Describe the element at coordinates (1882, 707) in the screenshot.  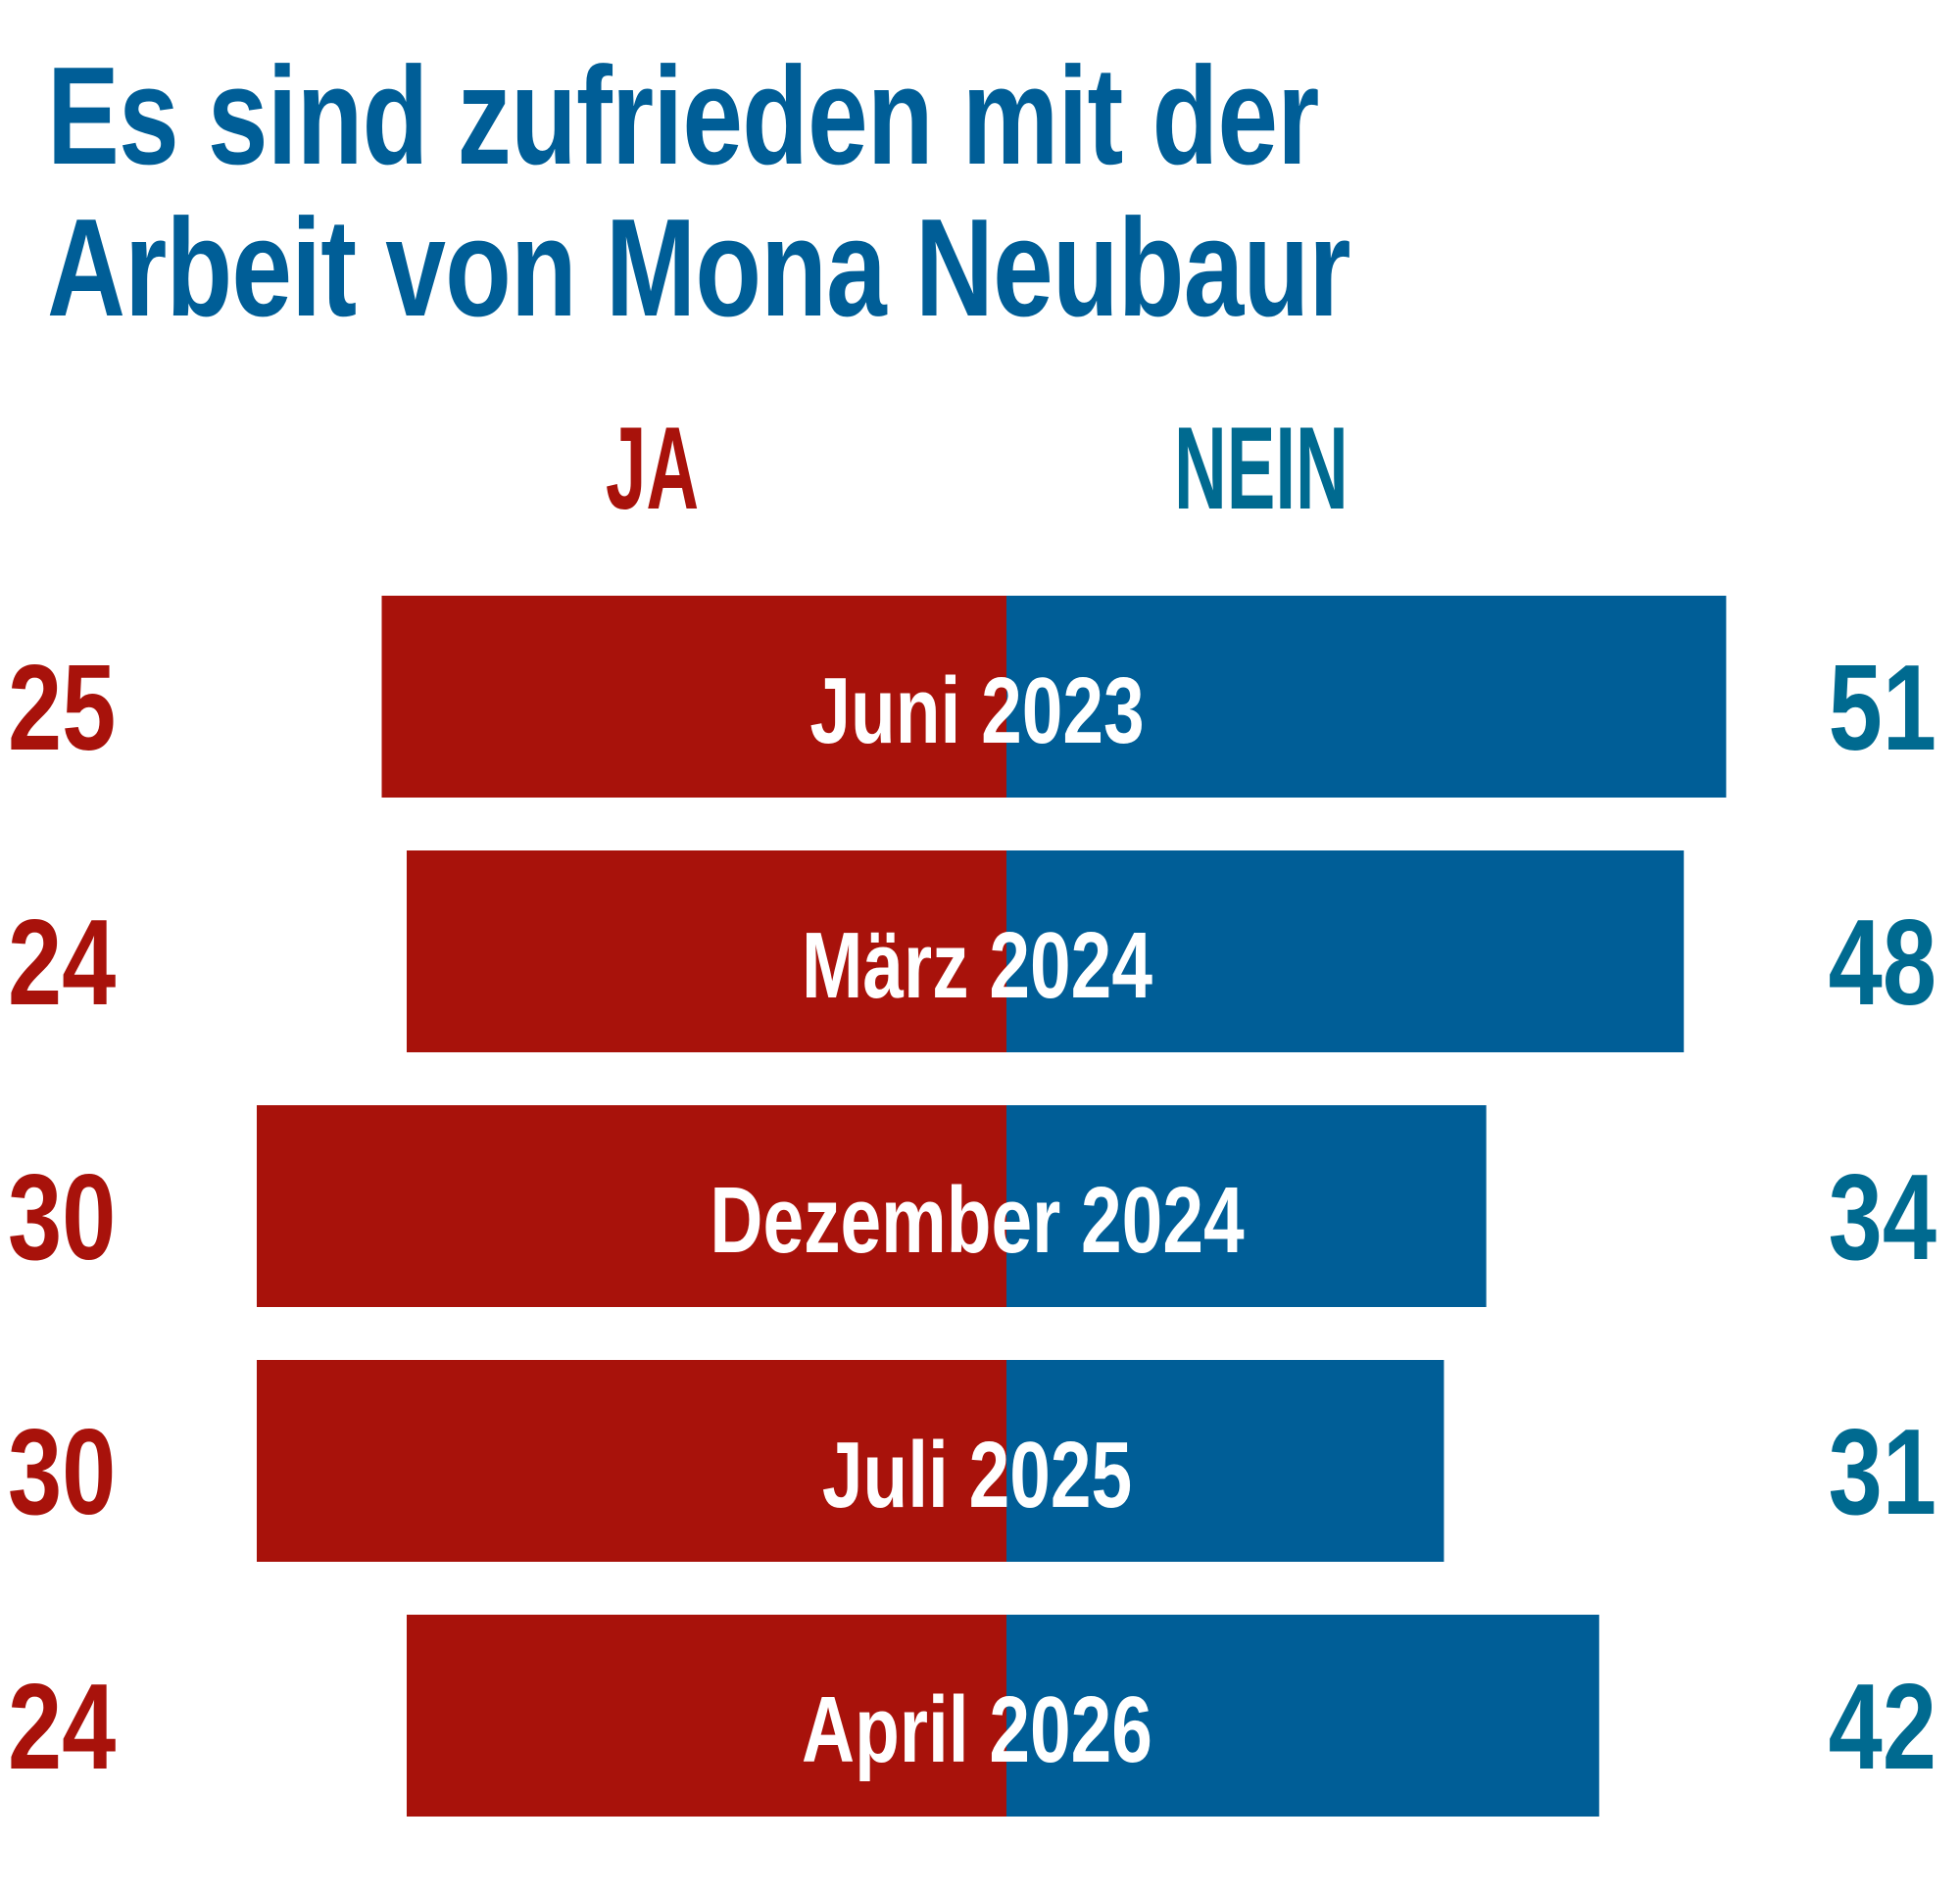
I see `value-label-nein: 51` at that location.